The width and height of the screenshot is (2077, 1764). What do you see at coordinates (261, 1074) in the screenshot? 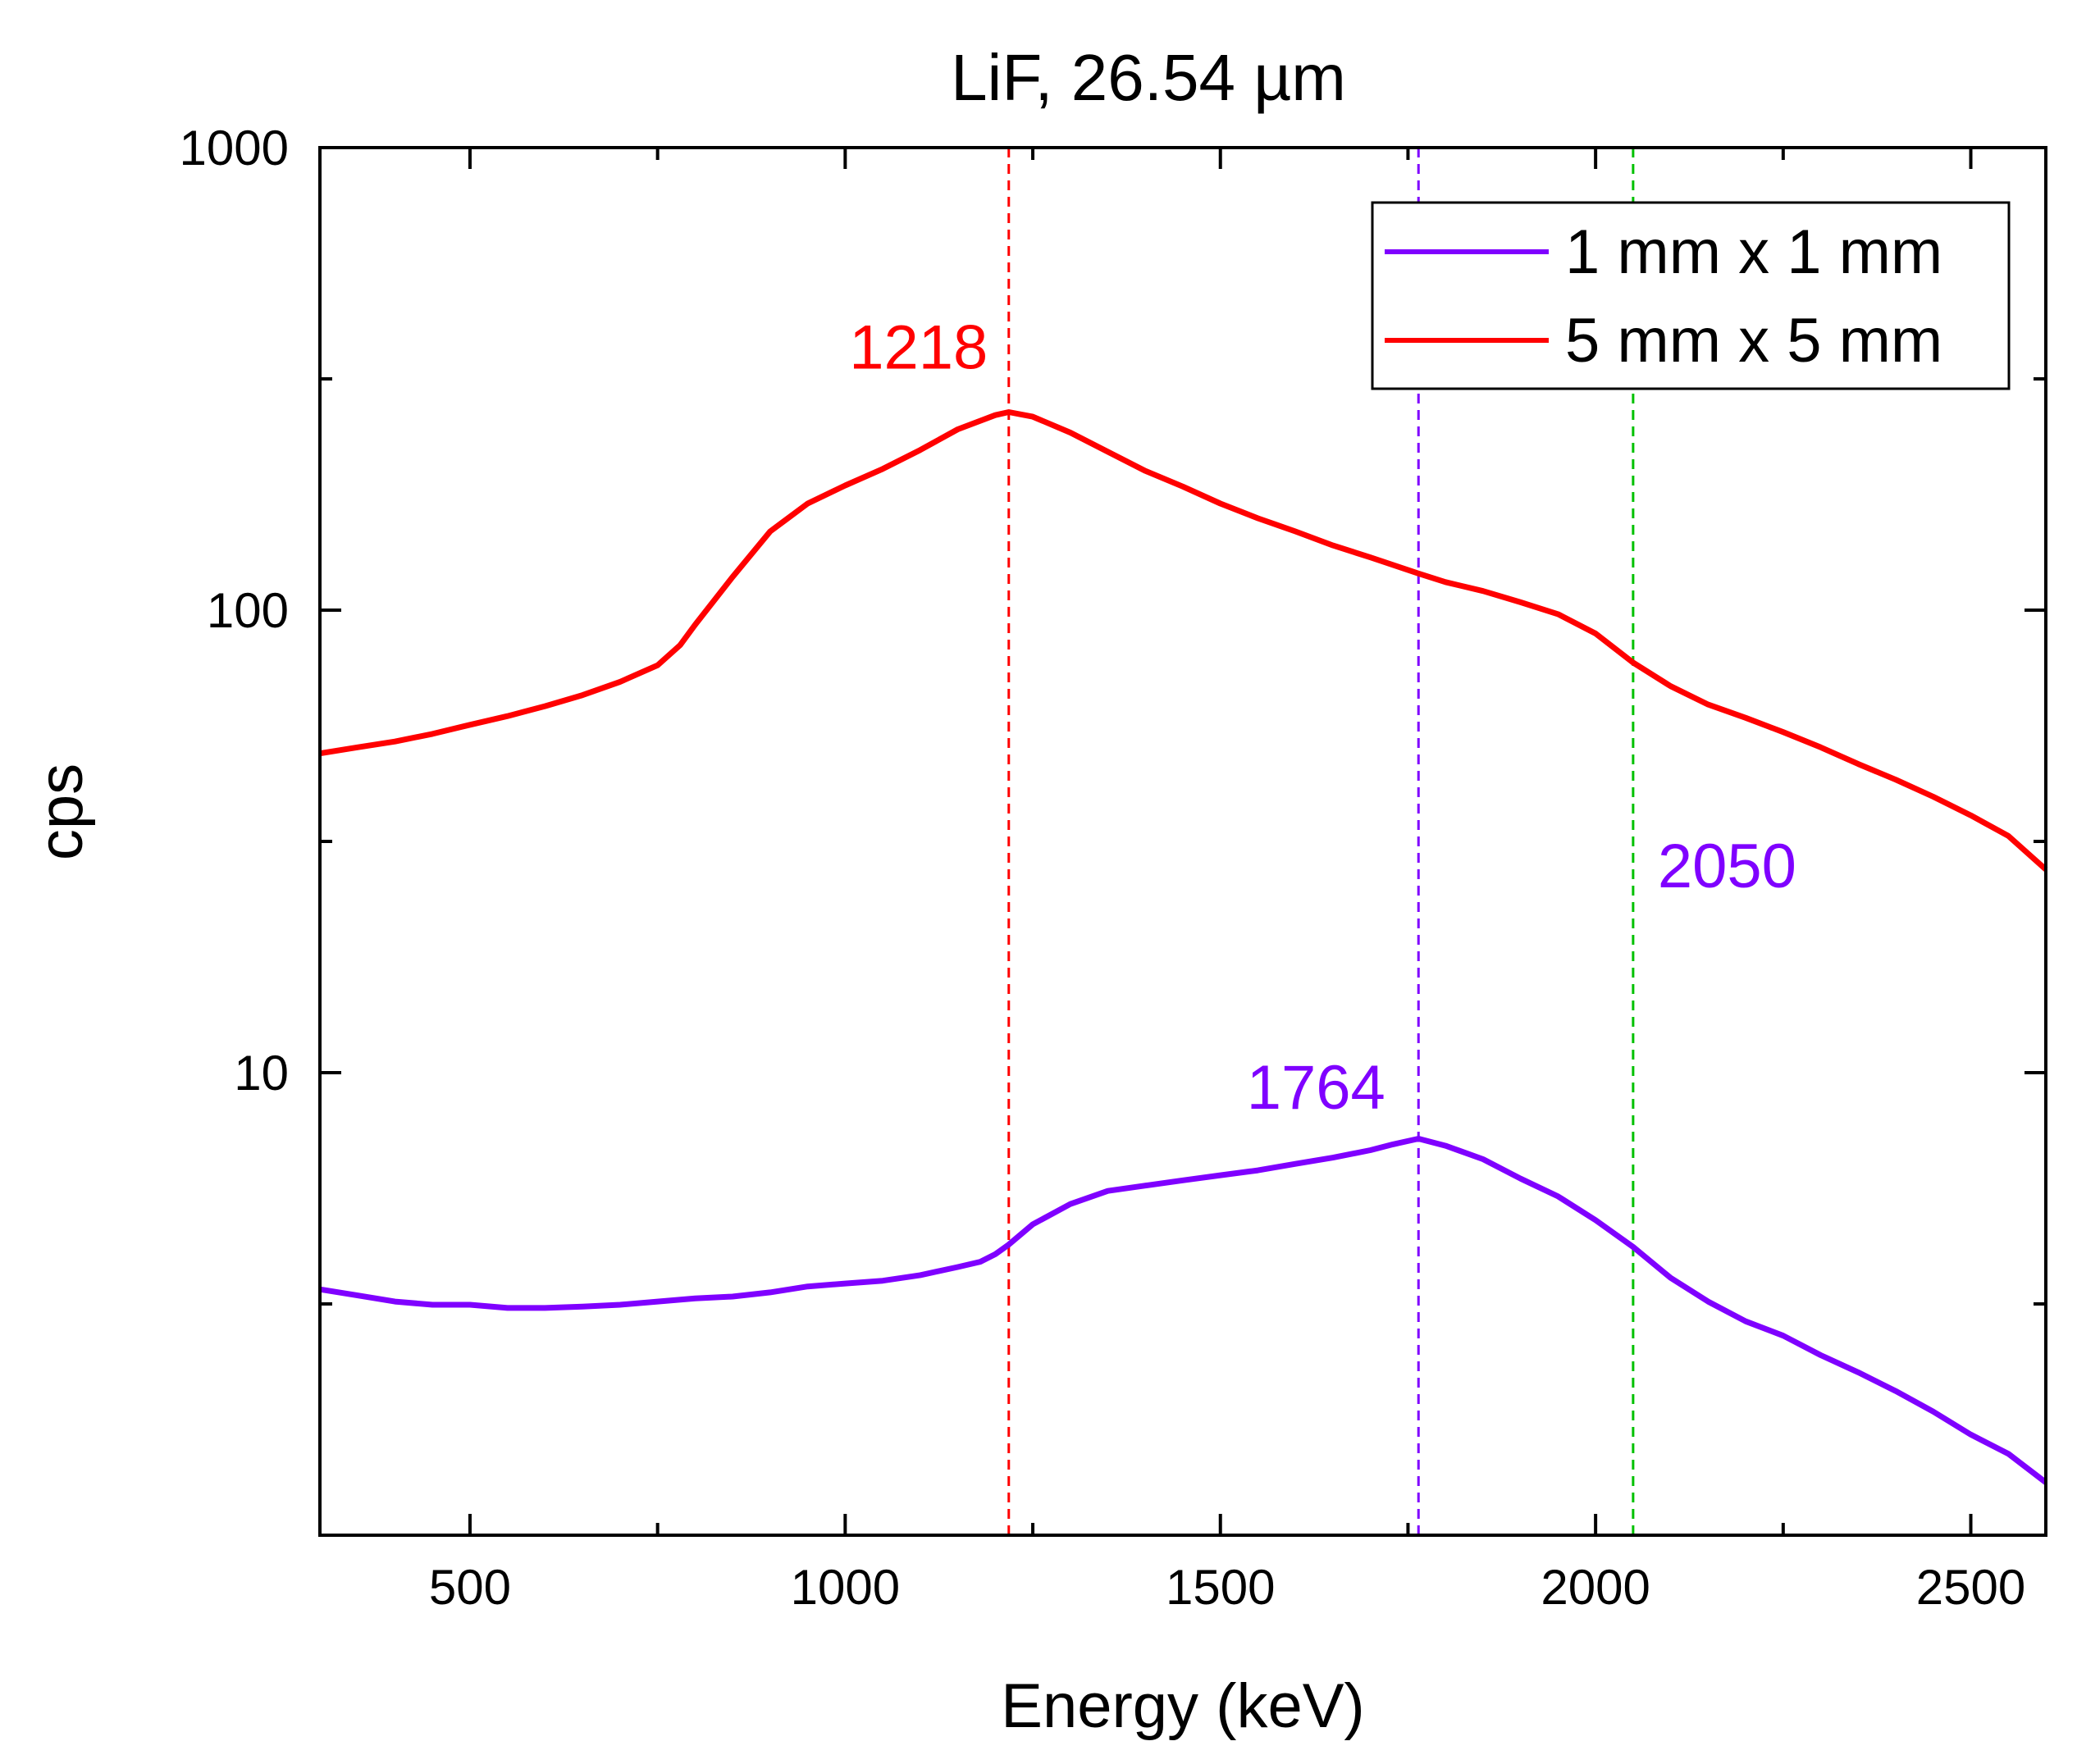
I see `y-tick-label: 10` at bounding box center [261, 1074].